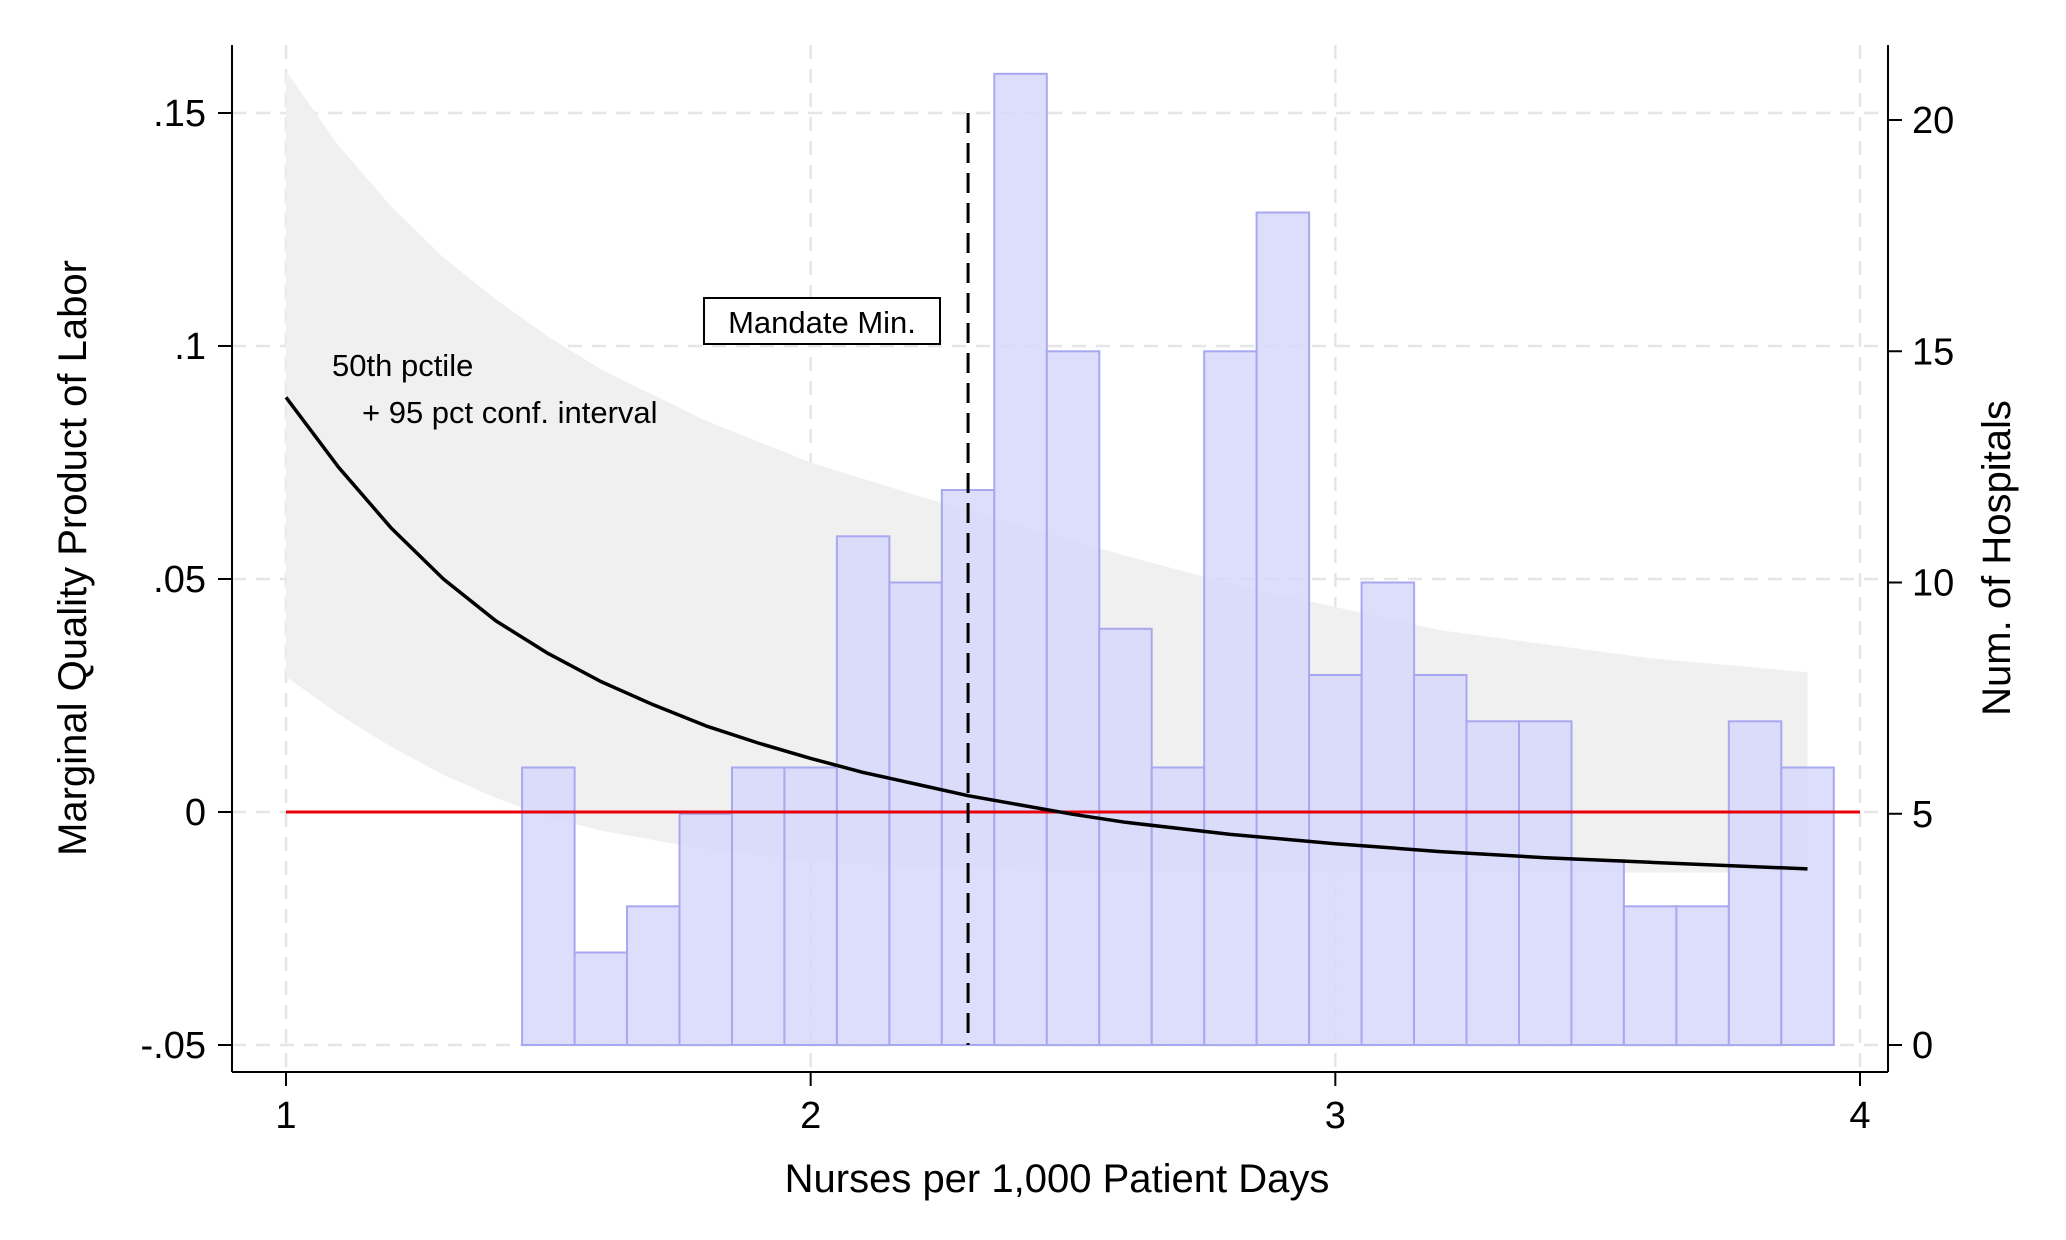 The width and height of the screenshot is (2066, 1240). What do you see at coordinates (190, 347) in the screenshot?
I see `y-left-tick-label: .1` at bounding box center [190, 347].